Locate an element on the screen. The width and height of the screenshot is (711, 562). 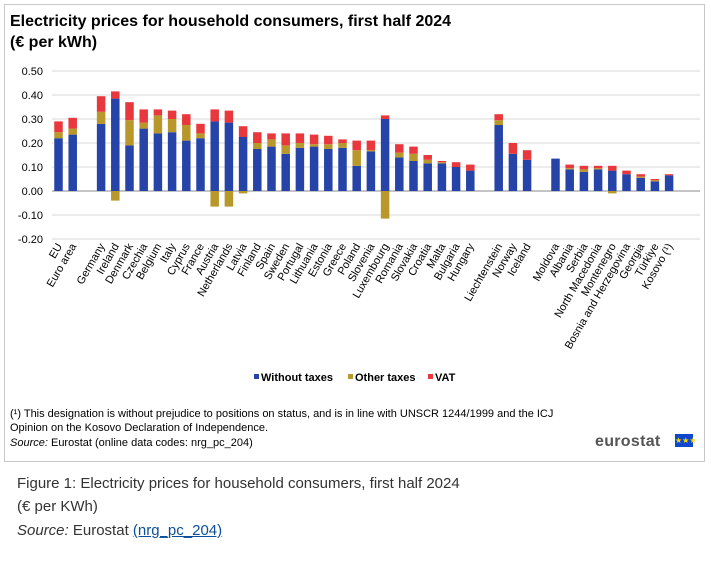
footnote-source-label: Source: is located at coordinates (29, 443).